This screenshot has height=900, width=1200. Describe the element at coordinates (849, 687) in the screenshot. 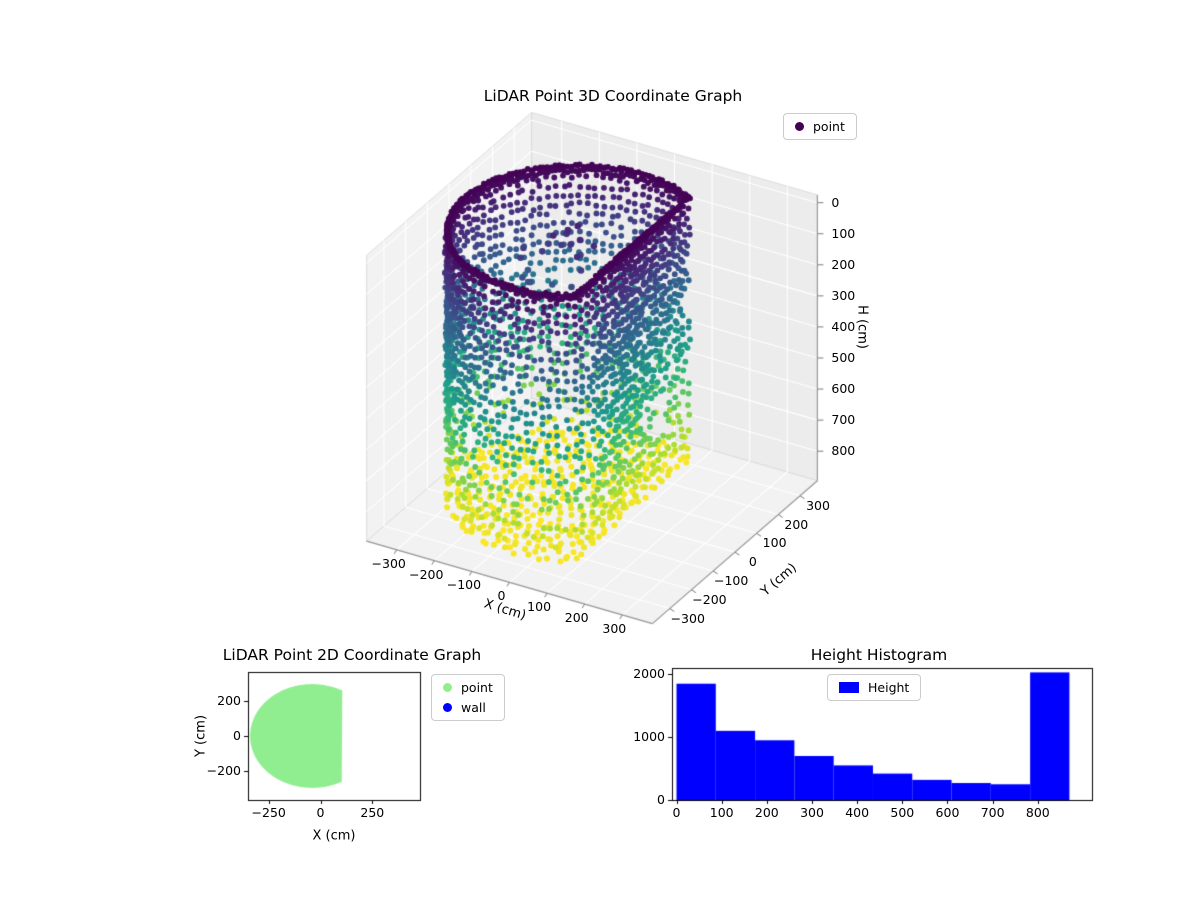

I see `height-patch-icon` at that location.